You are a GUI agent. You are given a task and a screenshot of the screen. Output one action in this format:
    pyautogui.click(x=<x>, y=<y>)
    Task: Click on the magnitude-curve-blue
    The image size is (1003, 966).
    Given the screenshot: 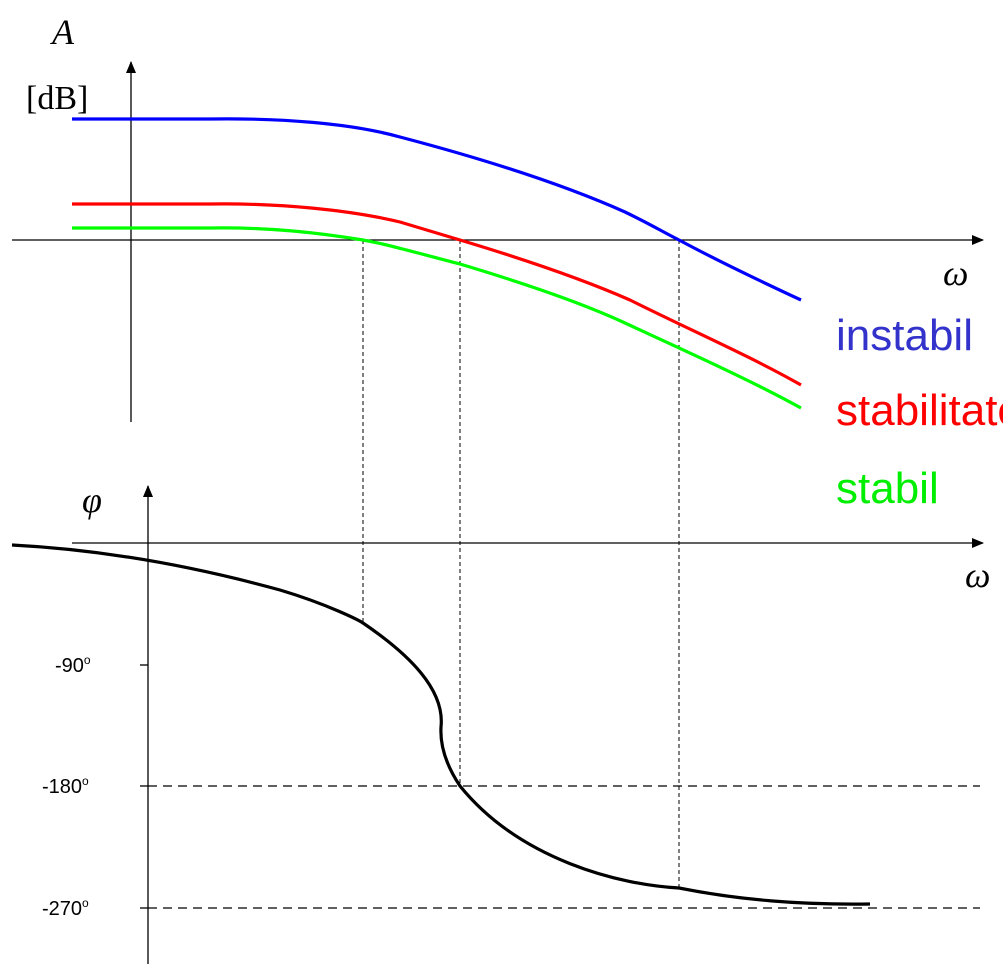 What is the action you would take?
    pyautogui.click(x=437, y=209)
    